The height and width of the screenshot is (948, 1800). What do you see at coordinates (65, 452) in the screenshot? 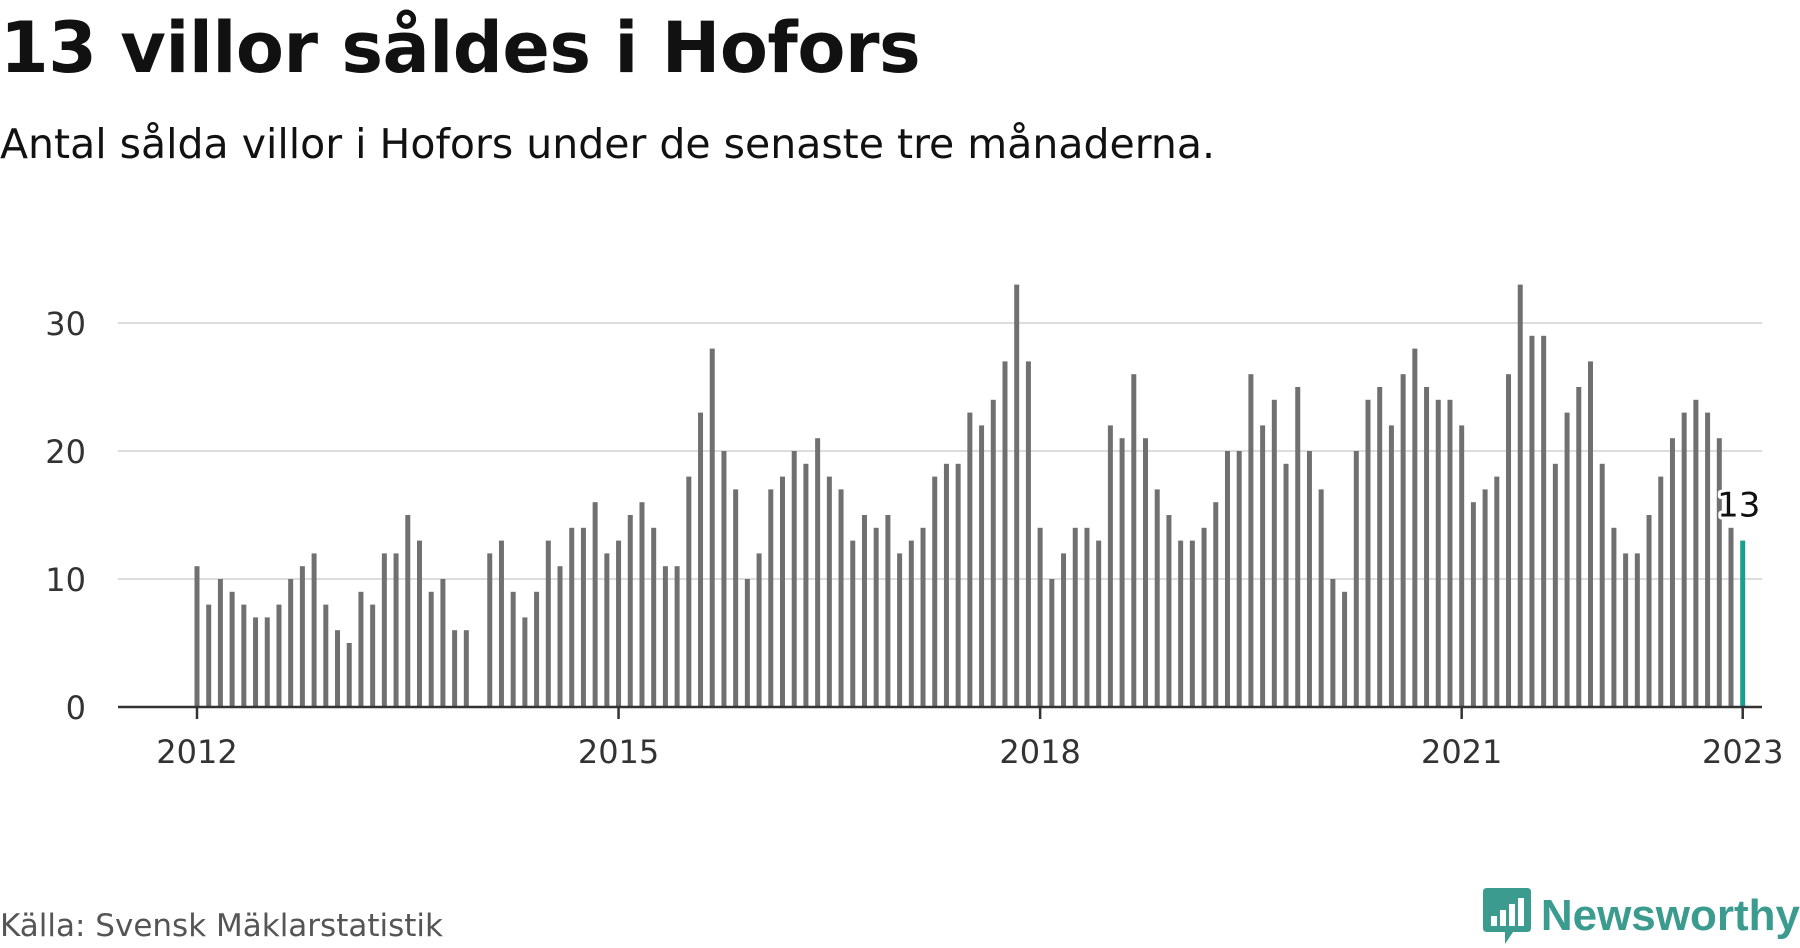
I see `y-tick-label: 20` at bounding box center [65, 452].